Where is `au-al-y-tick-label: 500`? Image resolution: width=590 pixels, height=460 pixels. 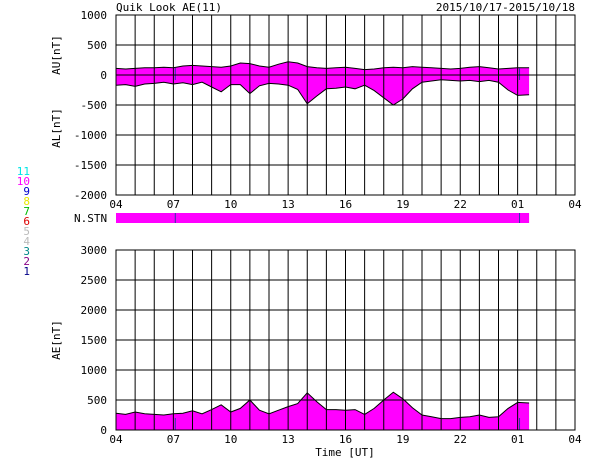 au-al-y-tick-label: 500 is located at coordinates (97, 45).